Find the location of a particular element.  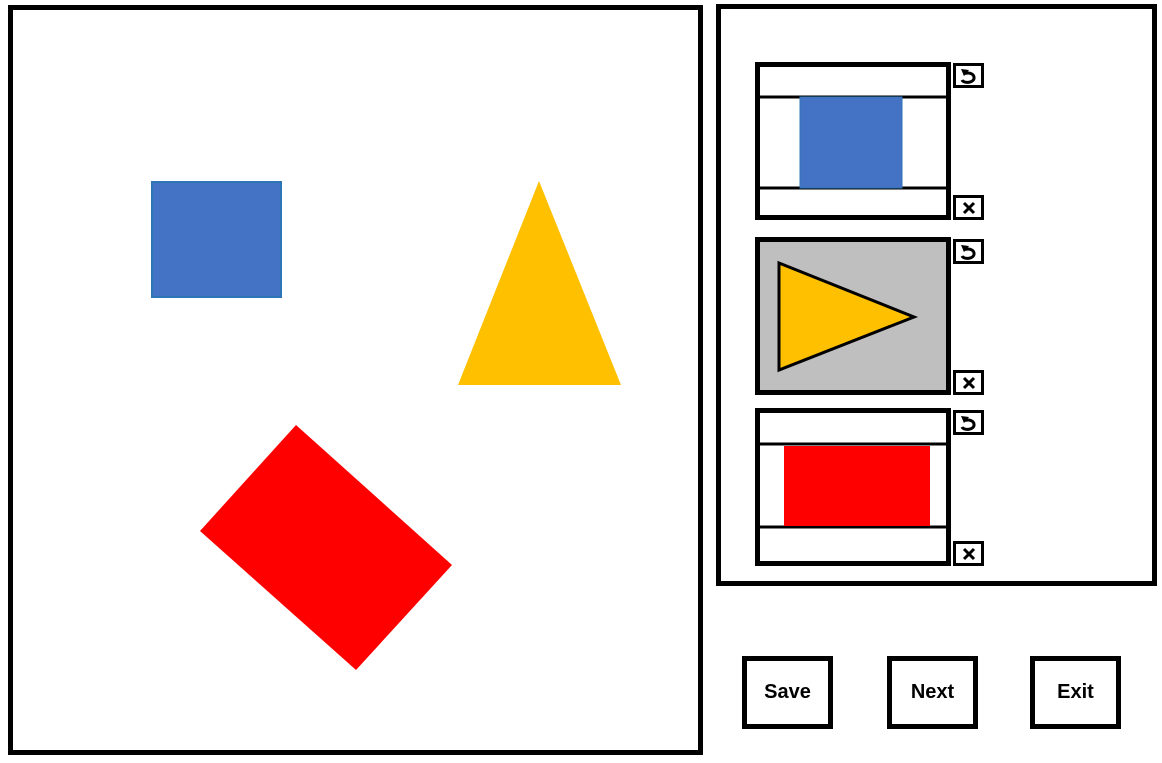

thumbnail-rectangle-preview is located at coordinates (853, 485).